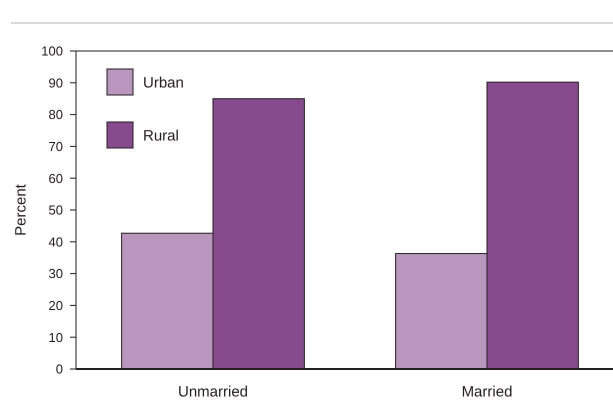  I want to click on y-axis-title: Percent, so click(21, 209).